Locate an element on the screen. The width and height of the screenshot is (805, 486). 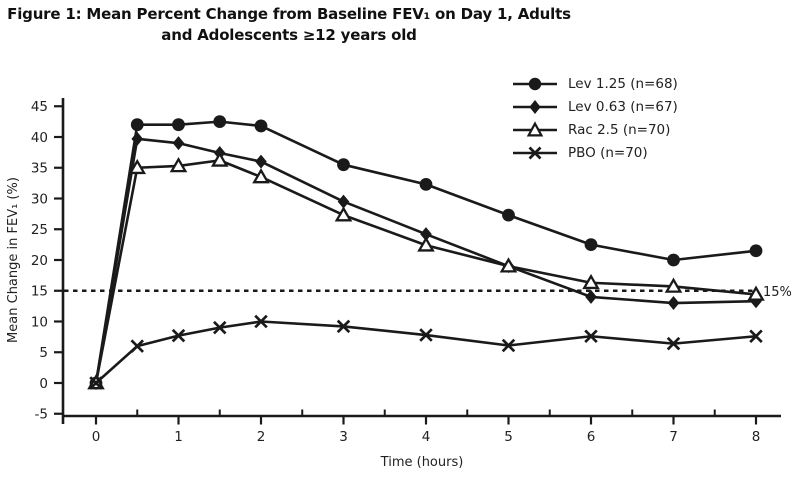
y-tick-label: 5 is located at coordinates (43, 353).